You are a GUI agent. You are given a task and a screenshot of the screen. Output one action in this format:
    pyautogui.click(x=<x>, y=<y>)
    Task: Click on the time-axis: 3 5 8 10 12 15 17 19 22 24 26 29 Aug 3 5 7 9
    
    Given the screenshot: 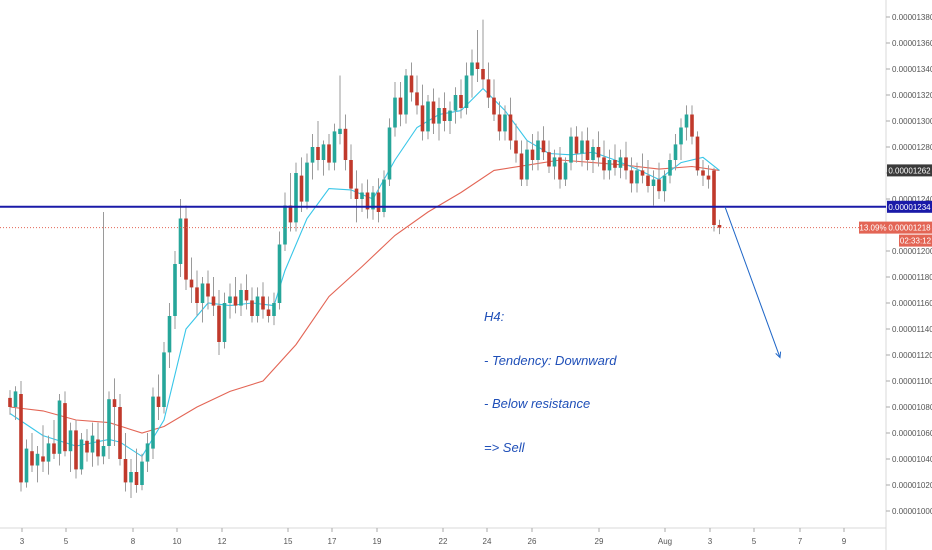 What is the action you would take?
    pyautogui.click(x=433, y=537)
    